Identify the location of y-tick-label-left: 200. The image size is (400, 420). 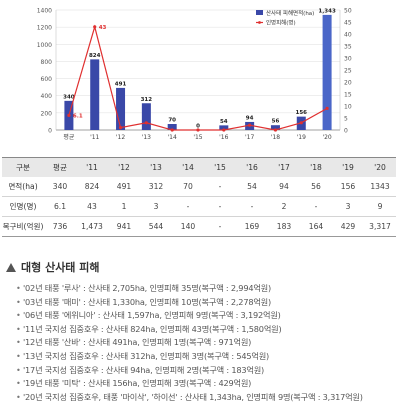
(47, 113).